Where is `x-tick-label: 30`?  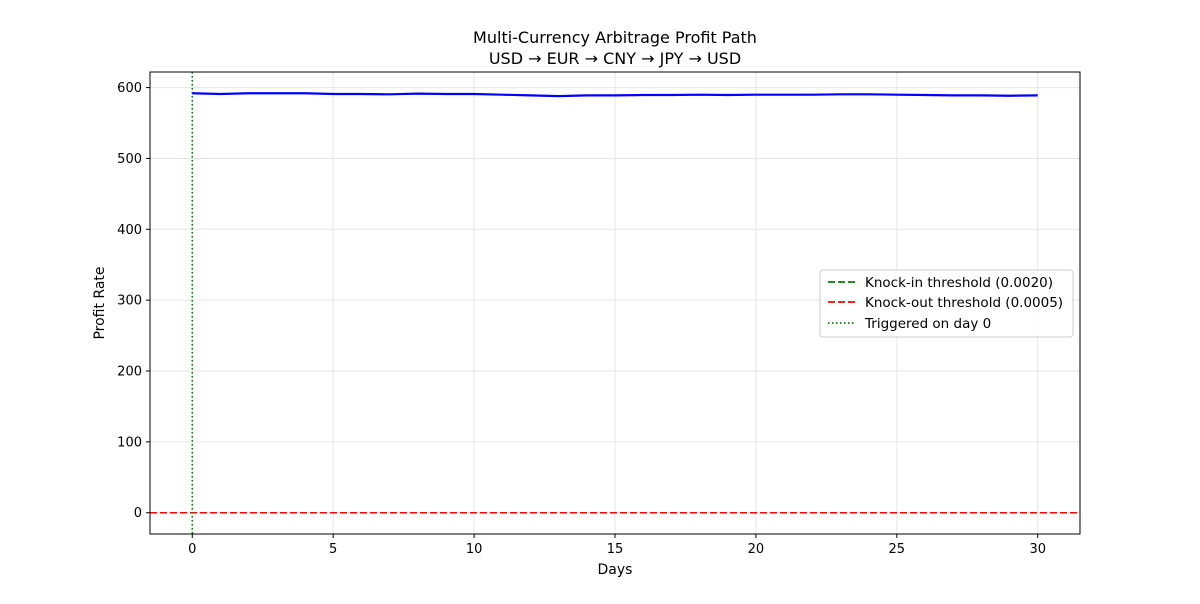 x-tick-label: 30 is located at coordinates (1037, 549).